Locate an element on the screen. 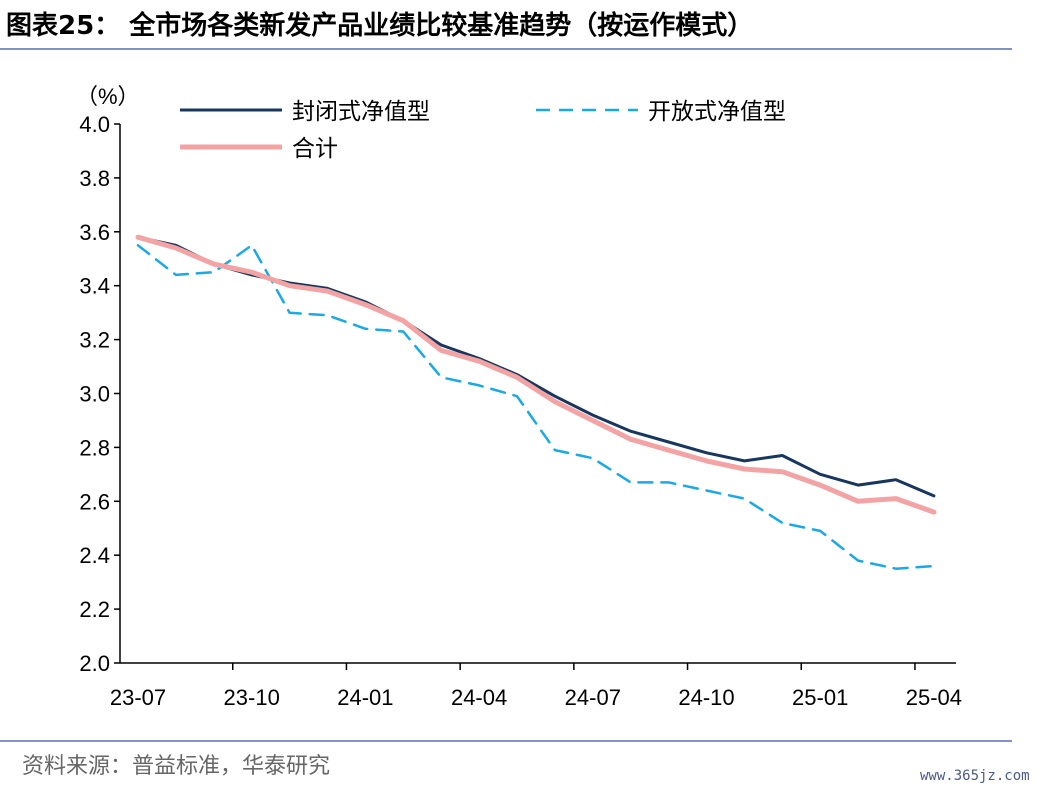 This screenshot has width=1044, height=792. source-rule is located at coordinates (506, 741).